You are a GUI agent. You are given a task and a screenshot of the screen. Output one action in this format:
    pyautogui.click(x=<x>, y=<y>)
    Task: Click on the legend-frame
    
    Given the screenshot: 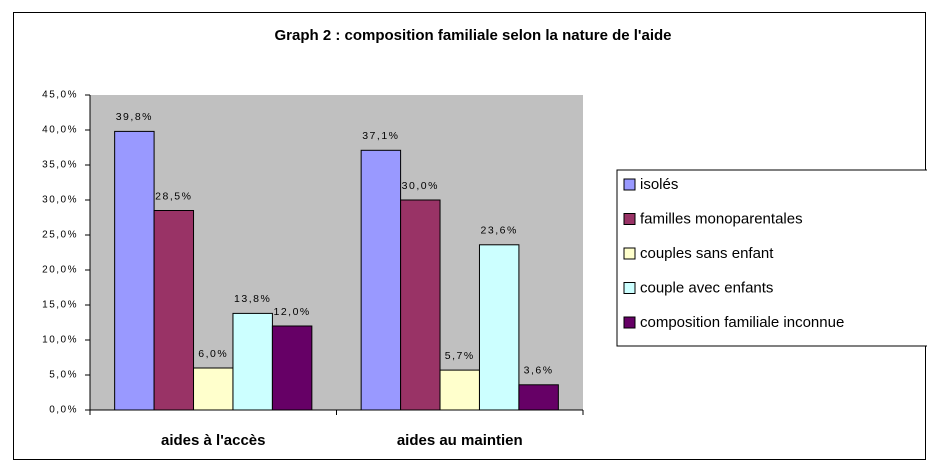 What is the action you would take?
    pyautogui.click(x=771, y=258)
    